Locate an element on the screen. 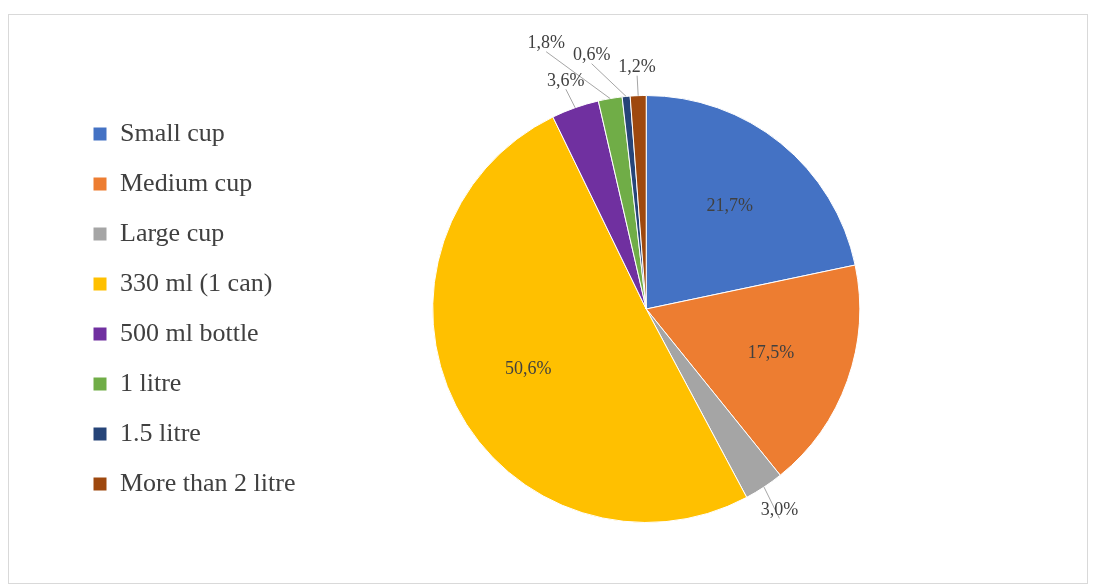 Image resolution: width=1096 pixels, height=588 pixels. legend-label: 1.5 litre is located at coordinates (160, 432).